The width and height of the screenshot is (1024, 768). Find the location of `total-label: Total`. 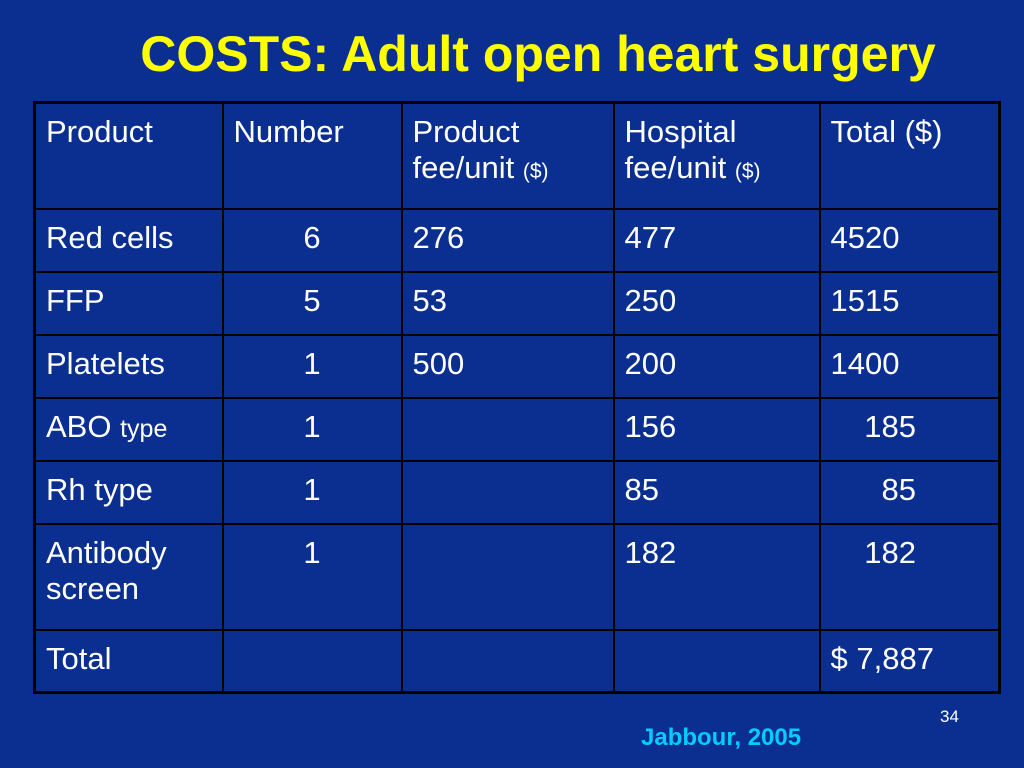

total-label: Total is located at coordinates (128, 661).